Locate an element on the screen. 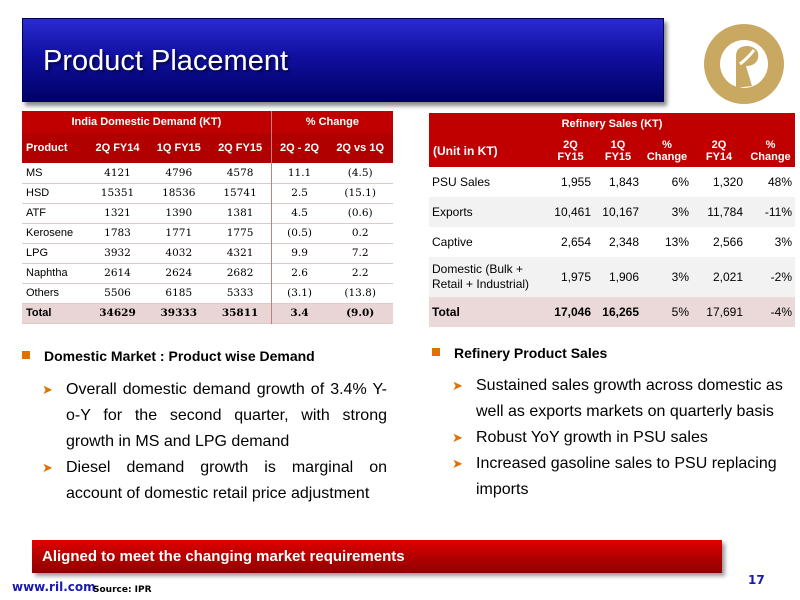 The height and width of the screenshot is (600, 800). table-cell: 1321 is located at coordinates (117, 213).